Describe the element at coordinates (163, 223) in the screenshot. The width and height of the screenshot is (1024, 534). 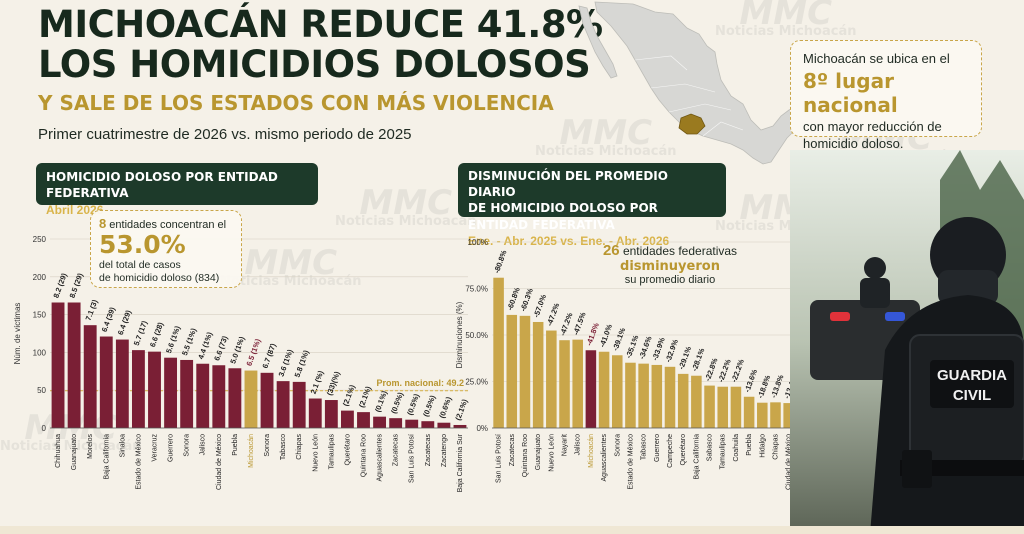
I see `concentration-note-line-1: 8 entidades concentran el` at that location.